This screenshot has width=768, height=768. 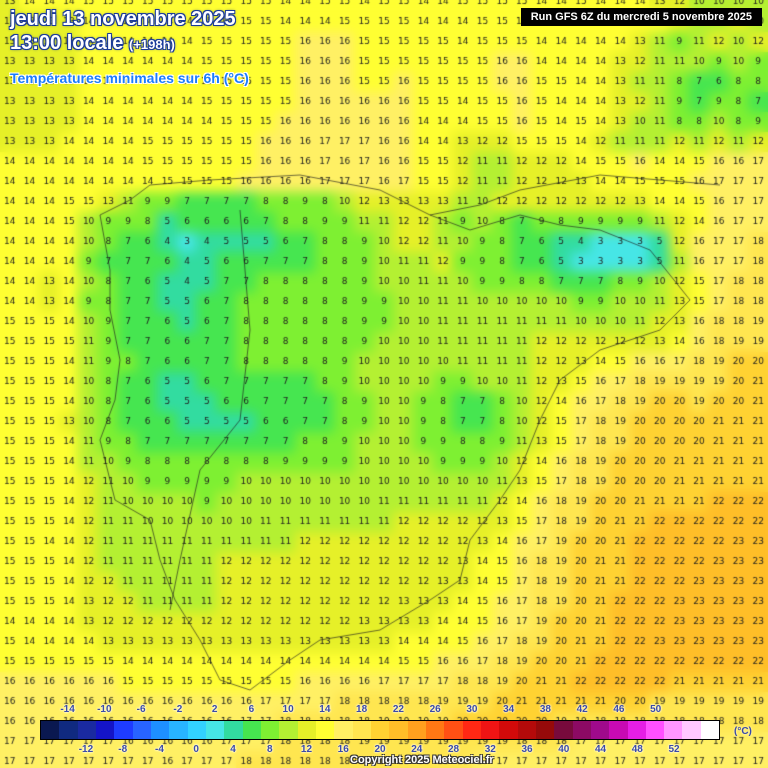 I want to click on forecast-offset: (+198h), so click(x=151, y=44).